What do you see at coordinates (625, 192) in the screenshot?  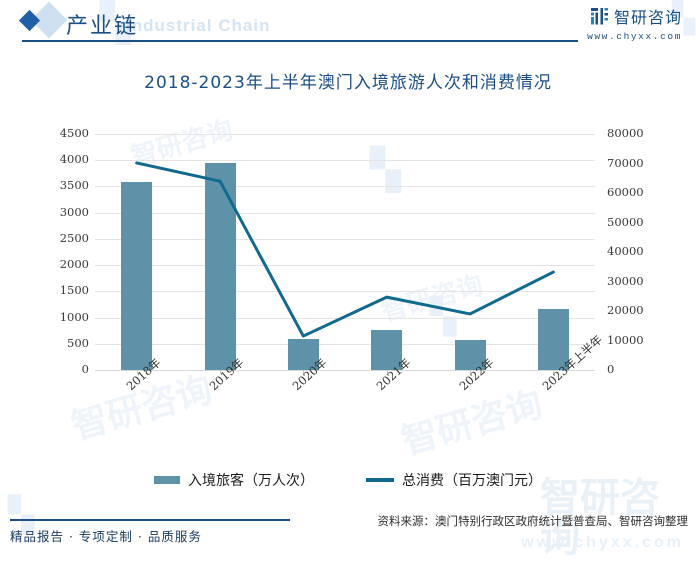 I see `y-axis-right-tick-label: 60000` at bounding box center [625, 192].